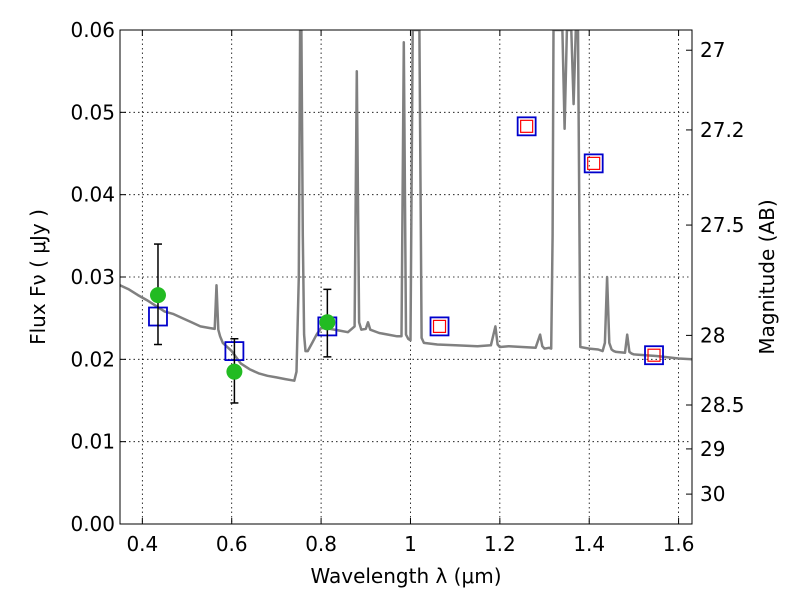 This screenshot has width=800, height=604. Describe the element at coordinates (410, 544) in the screenshot. I see `x-tick-label: 1` at that location.